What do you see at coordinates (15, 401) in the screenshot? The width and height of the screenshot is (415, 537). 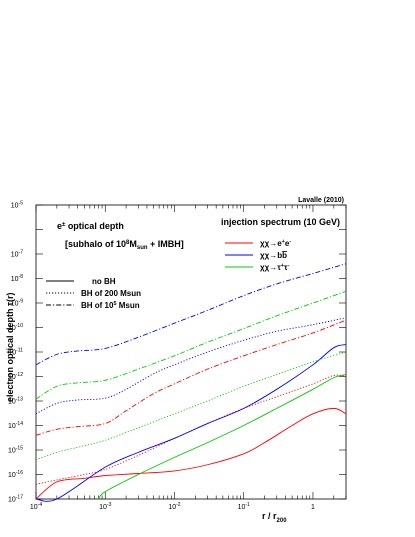 I see `y-tick-label: 10⁻¹³` at bounding box center [15, 401].